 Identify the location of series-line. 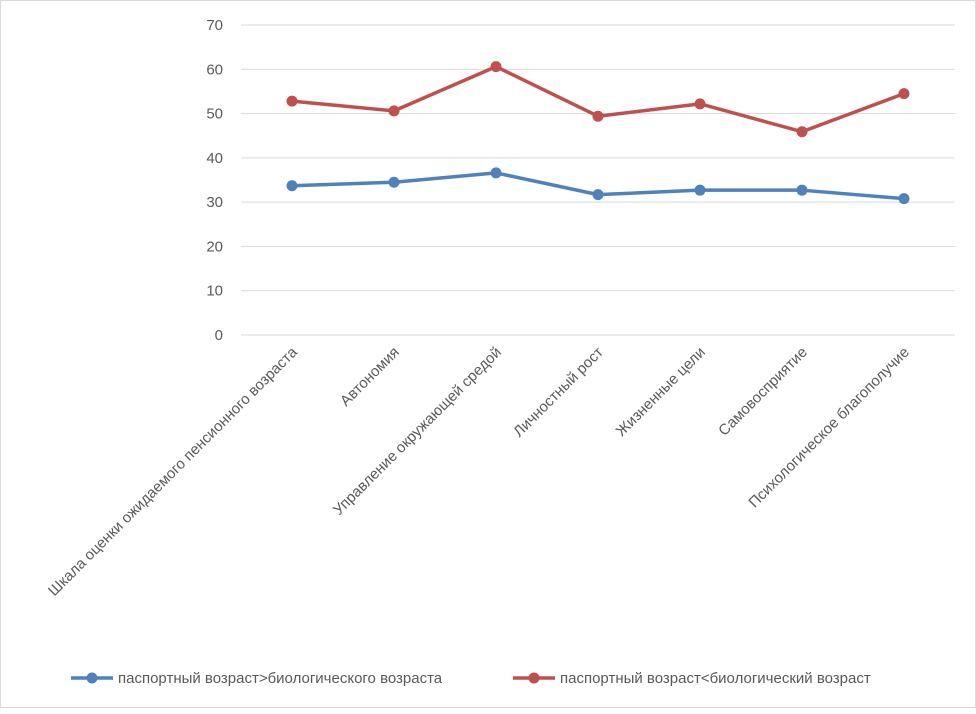
(598, 99).